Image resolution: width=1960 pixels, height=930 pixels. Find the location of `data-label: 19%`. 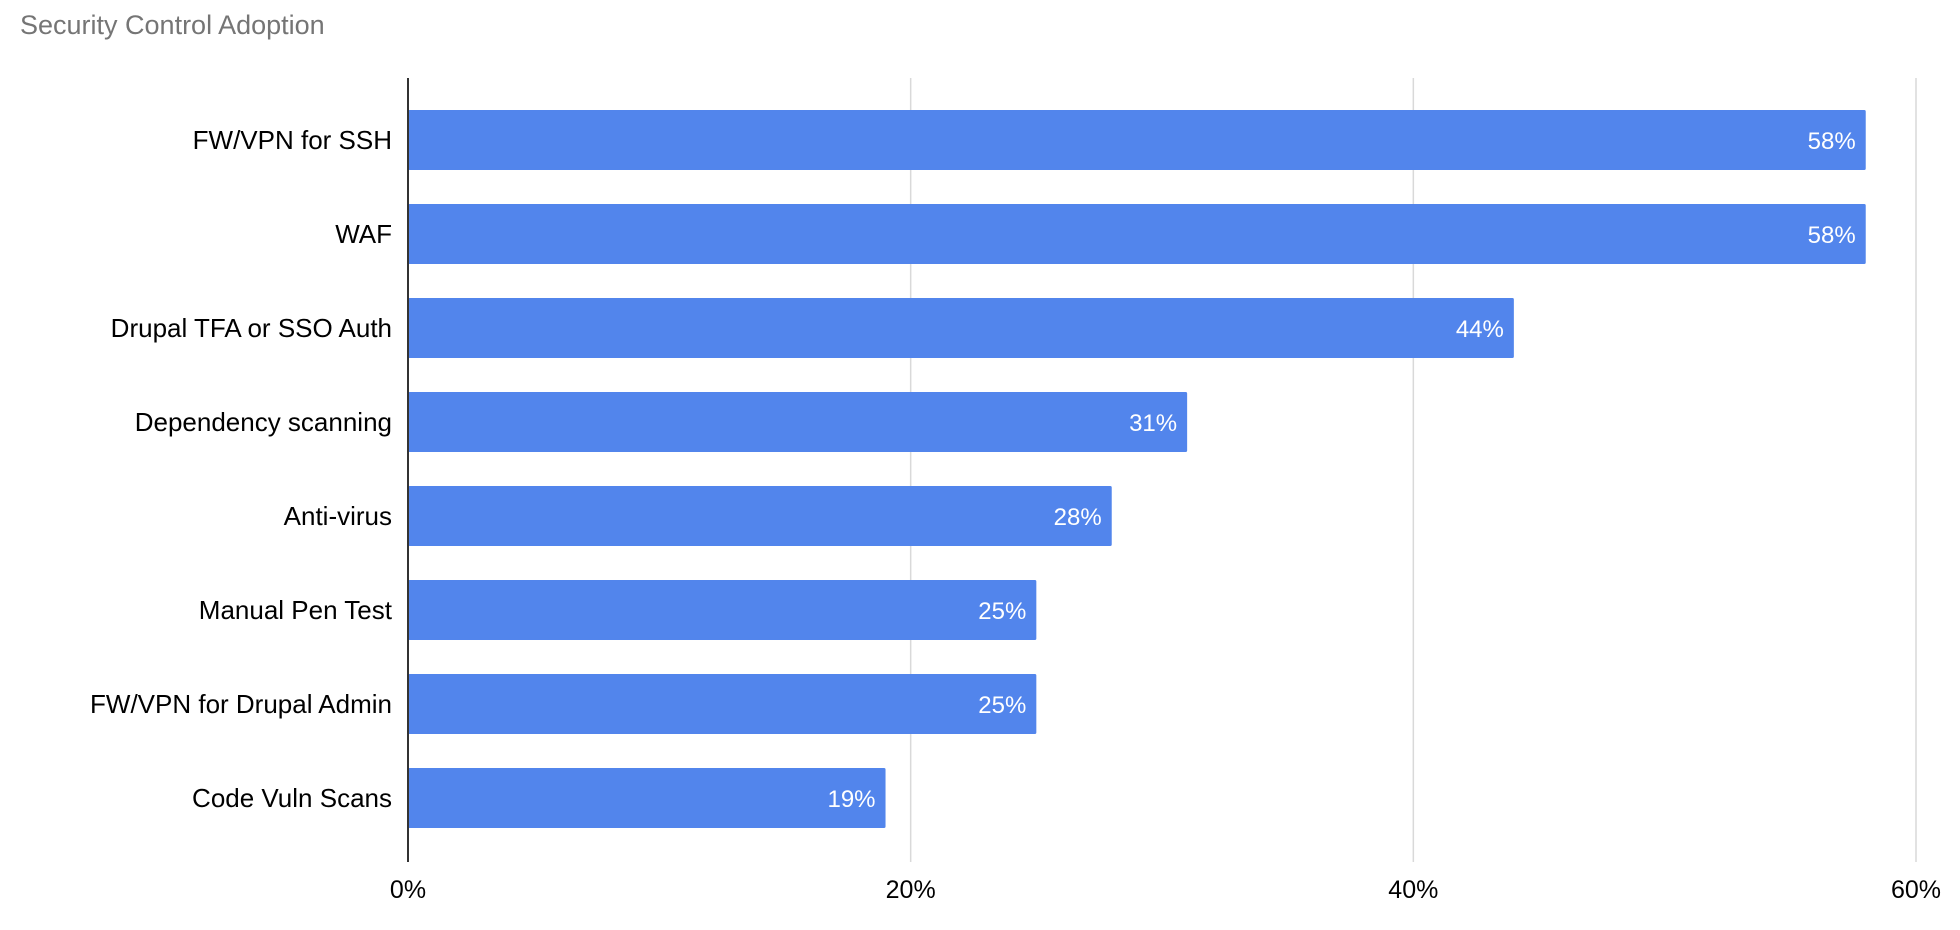

data-label: 19% is located at coordinates (851, 799).